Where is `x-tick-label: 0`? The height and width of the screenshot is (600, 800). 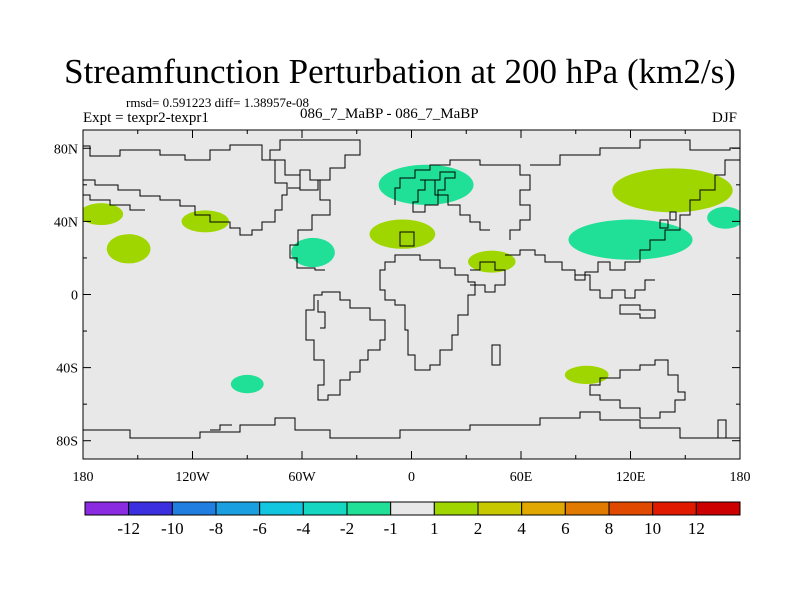 x-tick-label: 0 is located at coordinates (411, 477).